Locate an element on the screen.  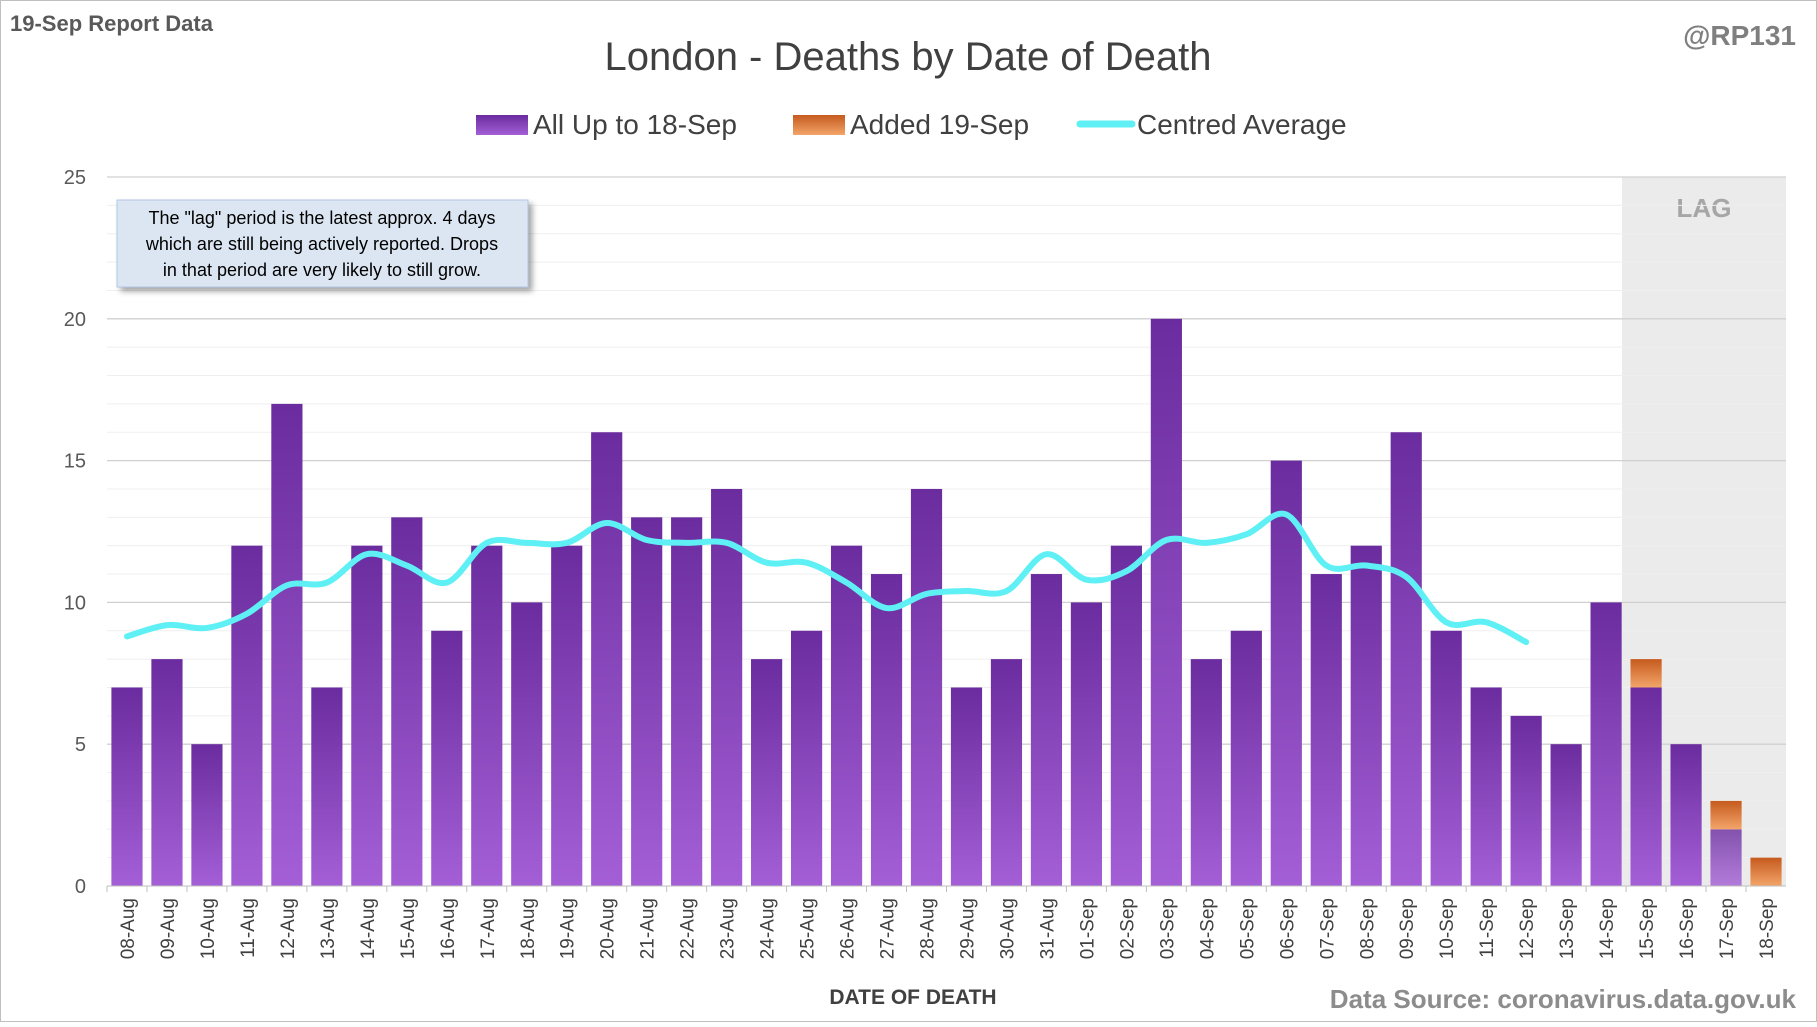
bar-added-15-Sep is located at coordinates (1646, 673).